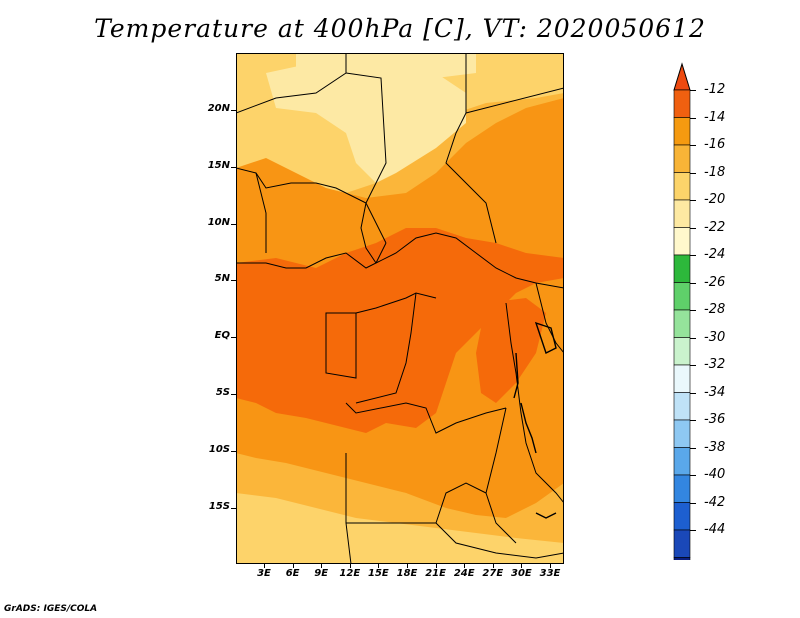 The height and width of the screenshot is (618, 800). What do you see at coordinates (715, 117) in the screenshot?
I see `colorbar-label: -14` at bounding box center [715, 117].